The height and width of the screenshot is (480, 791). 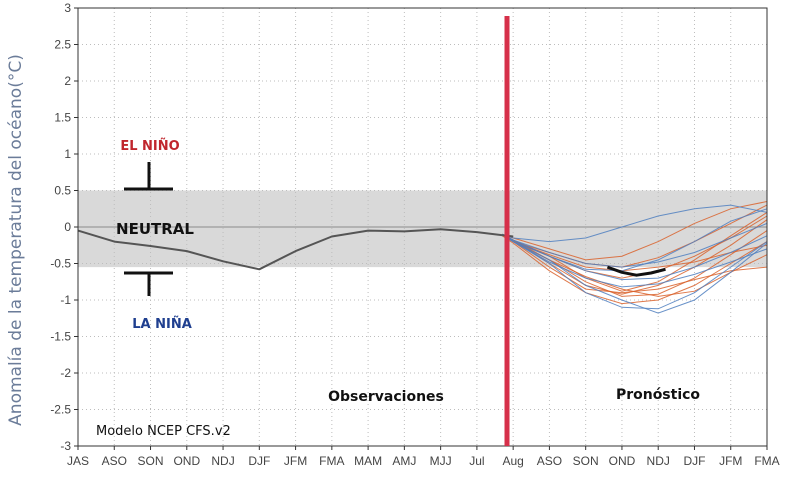 What do you see at coordinates (386, 397) in the screenshot?
I see `observations-label: Observaciones` at bounding box center [386, 397].